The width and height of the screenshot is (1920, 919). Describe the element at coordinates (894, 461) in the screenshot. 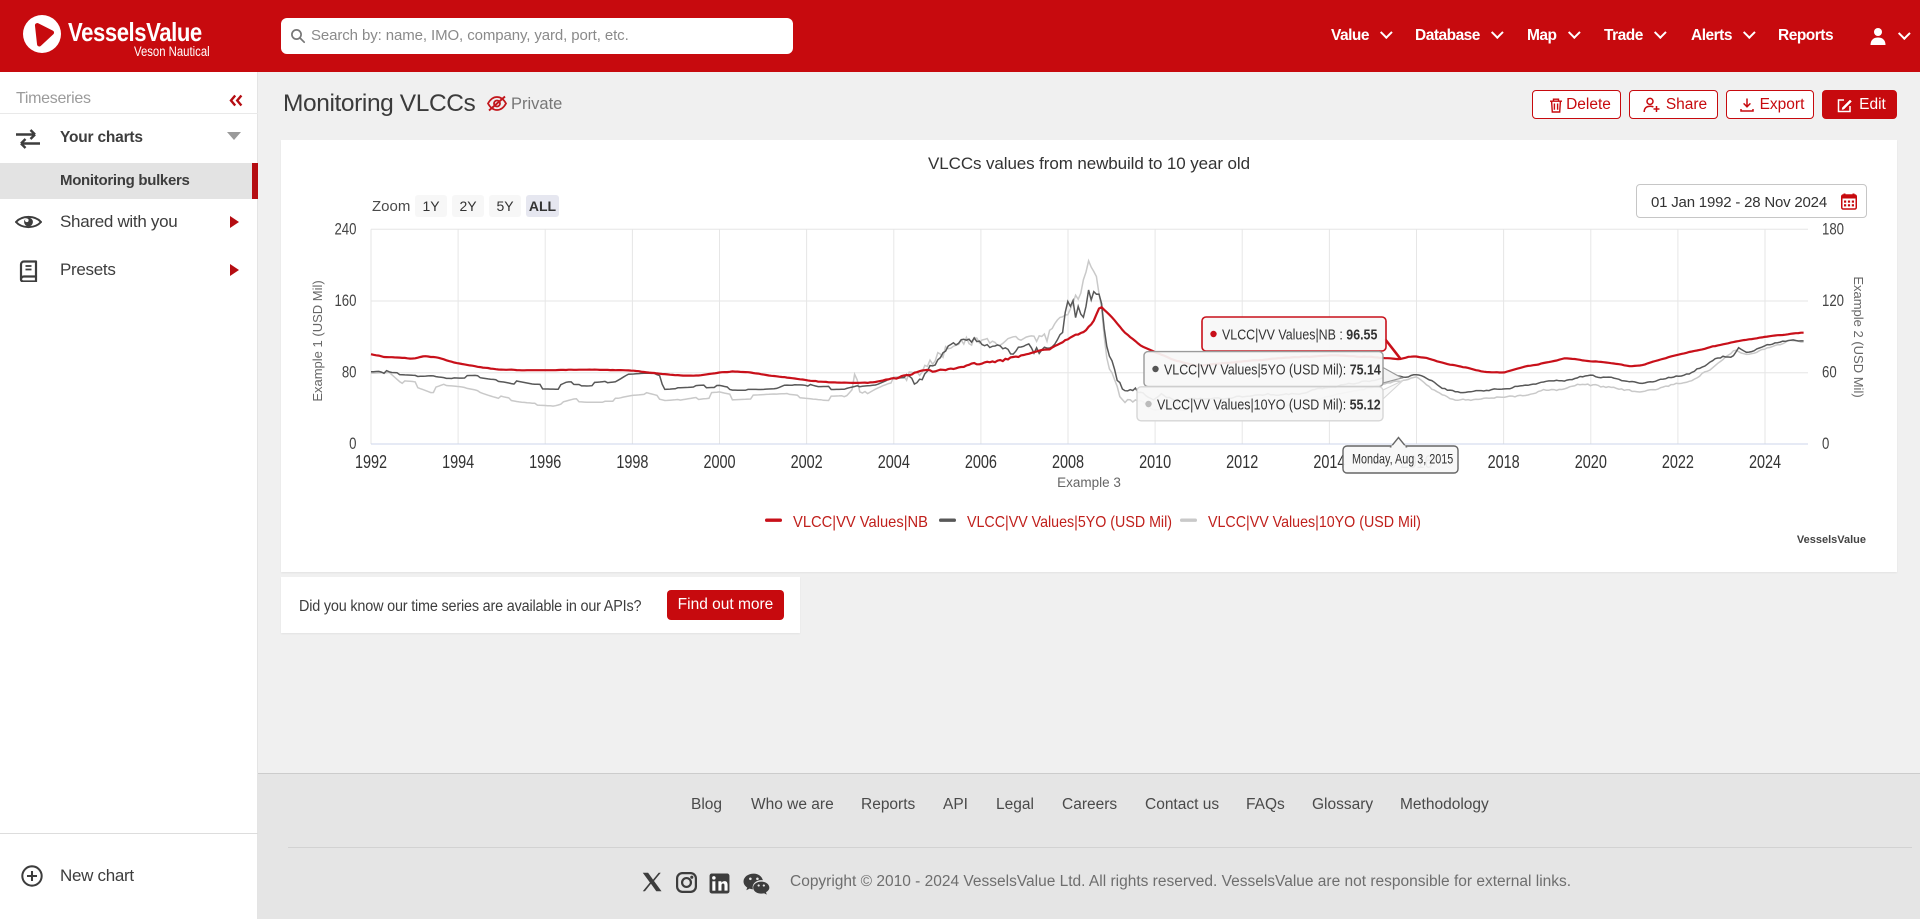

I see `svg-text: 2004` at that location.